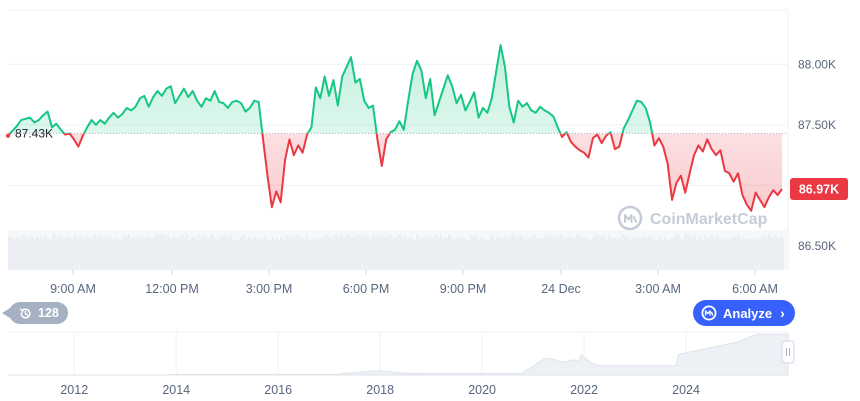 The width and height of the screenshot is (860, 401). I want to click on y-tick-label: 88.00K, so click(817, 64).